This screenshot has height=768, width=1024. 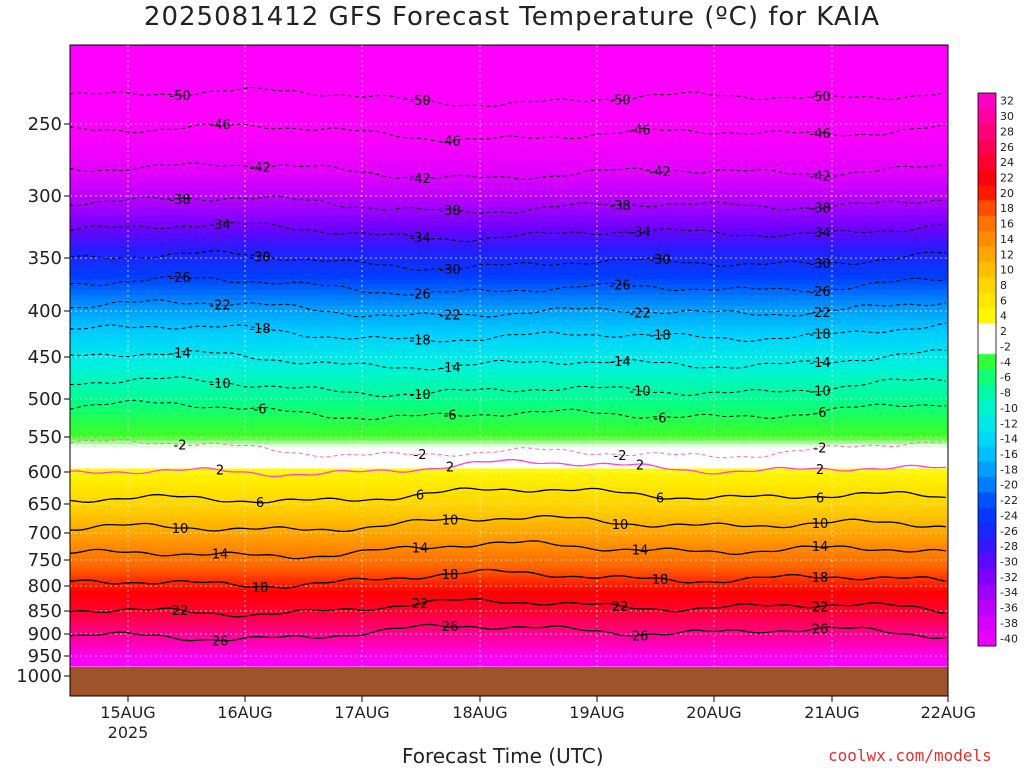 What do you see at coordinates (1009, 439) in the screenshot?
I see `colorbar-tick-label: -14` at bounding box center [1009, 439].